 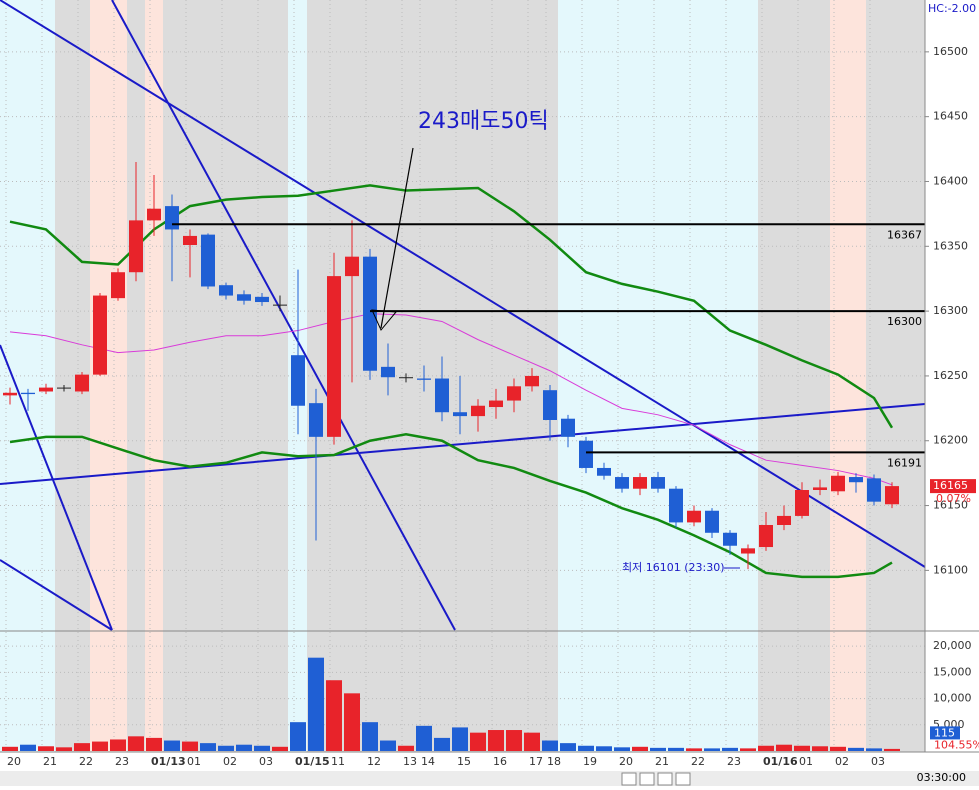 I want to click on y-tick-label: 16350, so click(x=950, y=245).